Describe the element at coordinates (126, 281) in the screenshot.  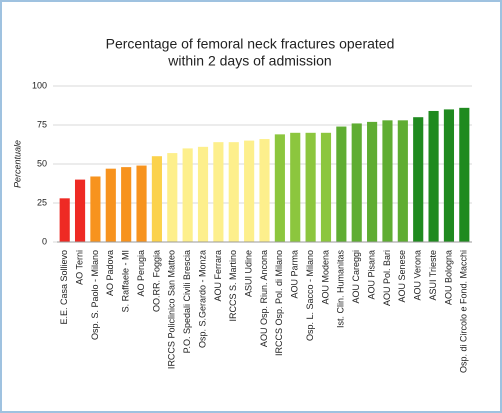
I see `x-tick-label: S. Raffaele - MI` at that location.